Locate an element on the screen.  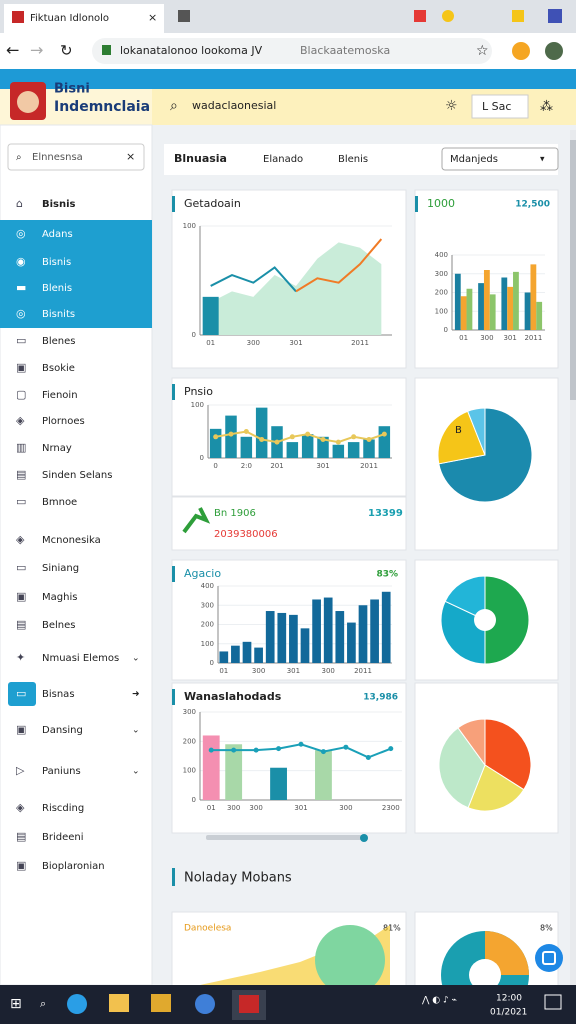
sidebar-item: Maghis is located at coordinates (59, 597).